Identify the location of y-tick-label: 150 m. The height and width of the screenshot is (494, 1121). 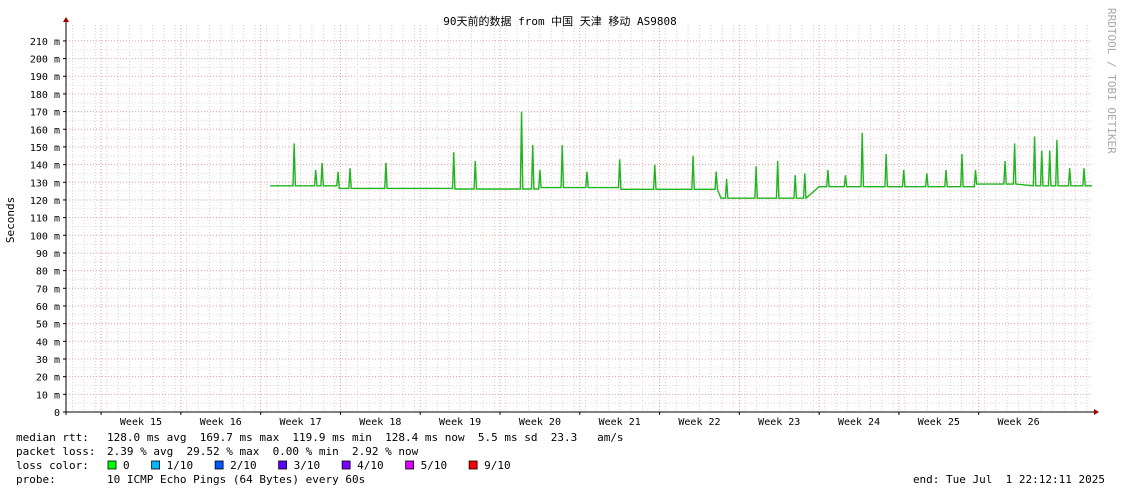
(45, 148).